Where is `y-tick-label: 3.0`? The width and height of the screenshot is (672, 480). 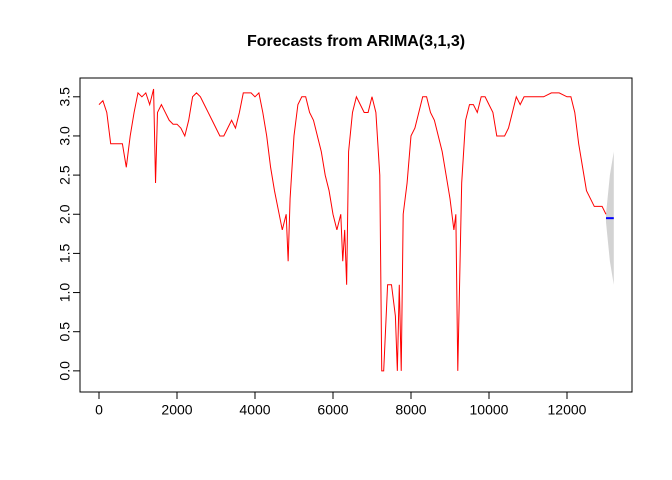 y-tick-label: 3.0 is located at coordinates (65, 136).